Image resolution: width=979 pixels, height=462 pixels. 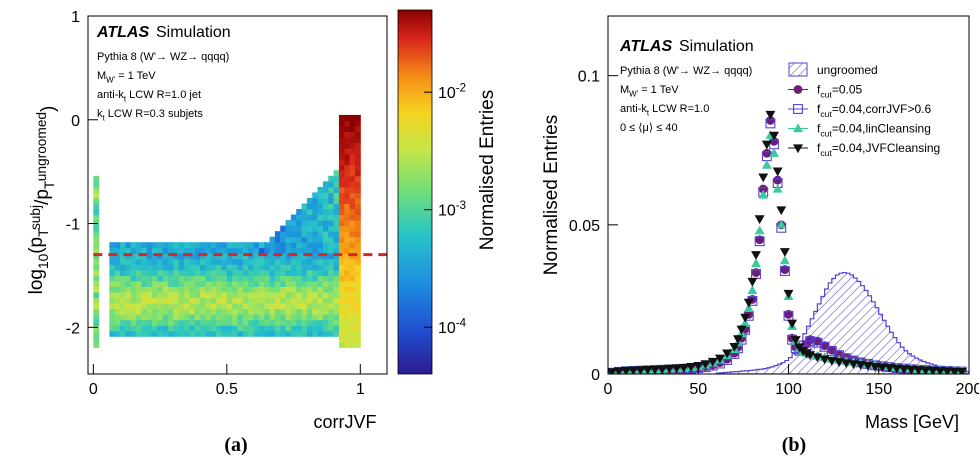 What do you see at coordinates (649, 91) in the screenshot?
I see `mass-annotation-line: MW' = 1 TeV` at bounding box center [649, 91].